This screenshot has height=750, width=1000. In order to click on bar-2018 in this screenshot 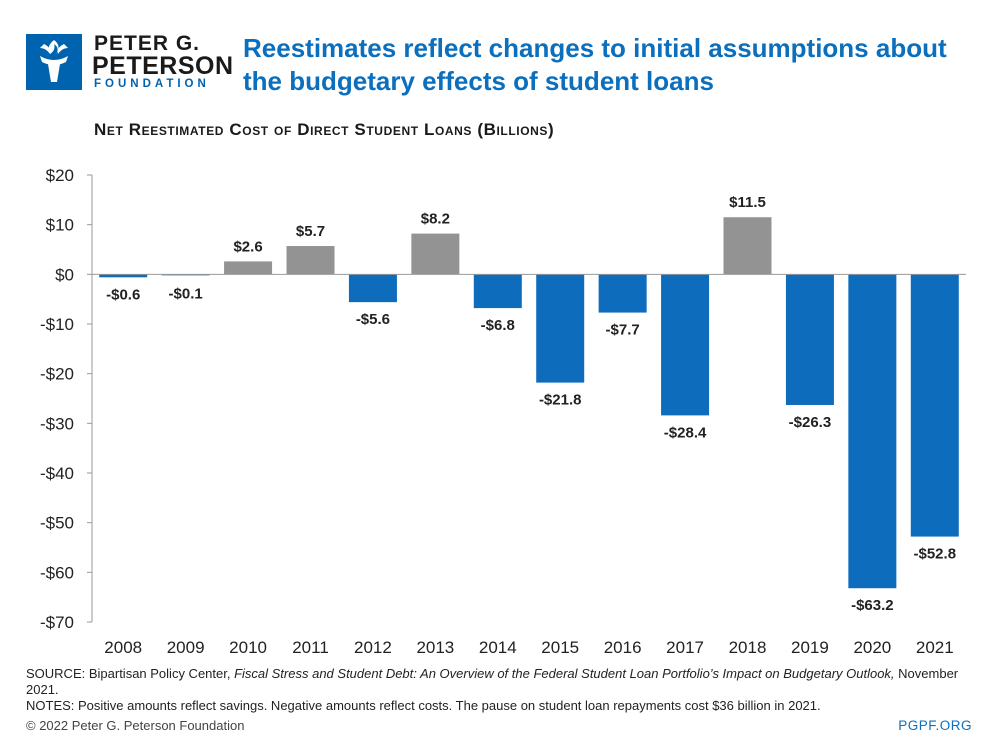, I will do `click(747, 246)`.